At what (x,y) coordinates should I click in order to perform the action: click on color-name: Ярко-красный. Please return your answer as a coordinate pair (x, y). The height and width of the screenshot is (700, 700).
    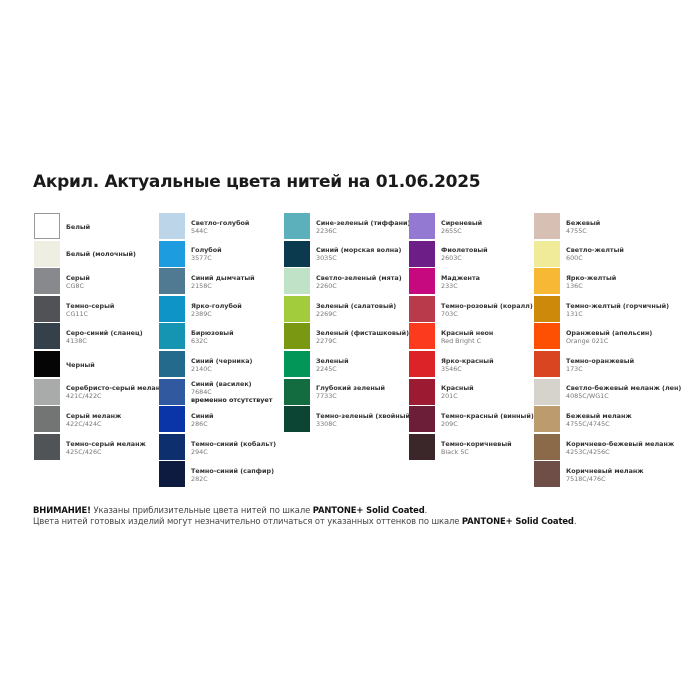
    Looking at the image, I should click on (467, 360).